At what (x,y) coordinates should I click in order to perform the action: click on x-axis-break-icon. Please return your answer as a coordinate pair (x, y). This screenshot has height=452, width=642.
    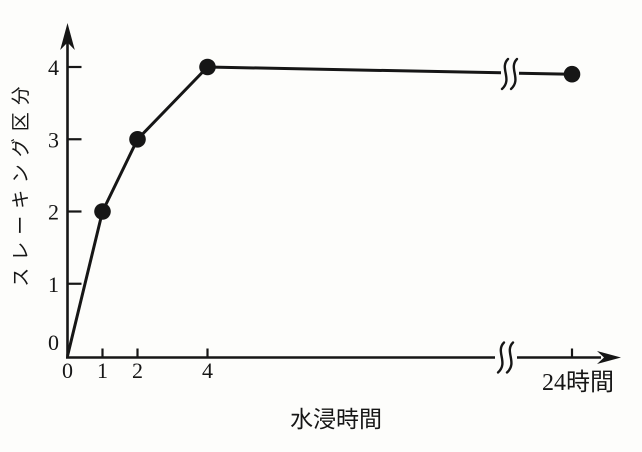
    Looking at the image, I should click on (505, 357).